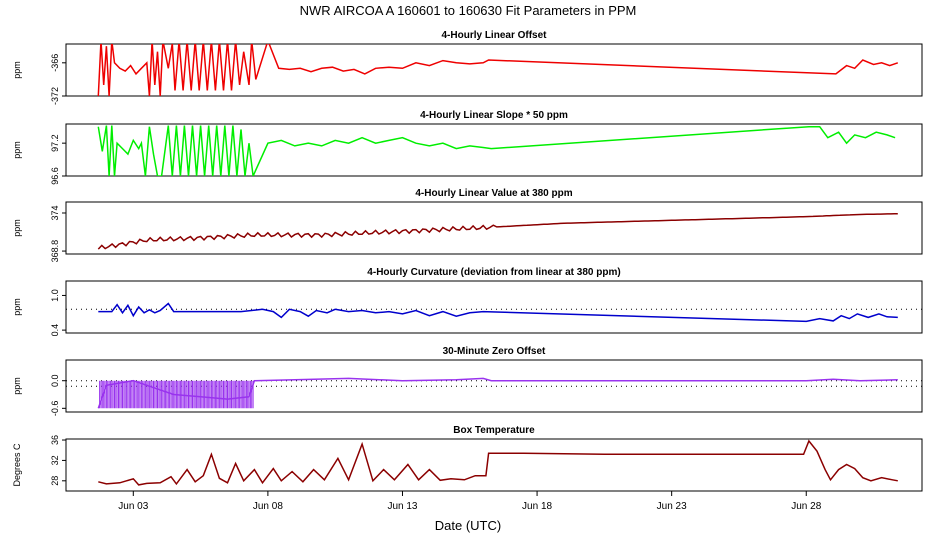 The image size is (936, 540). What do you see at coordinates (470, 501) in the screenshot?
I see `x-axis: Jun 03 Jun 08 Jun 13 Jun 18 Jun 23 Jun 28` at bounding box center [470, 501].